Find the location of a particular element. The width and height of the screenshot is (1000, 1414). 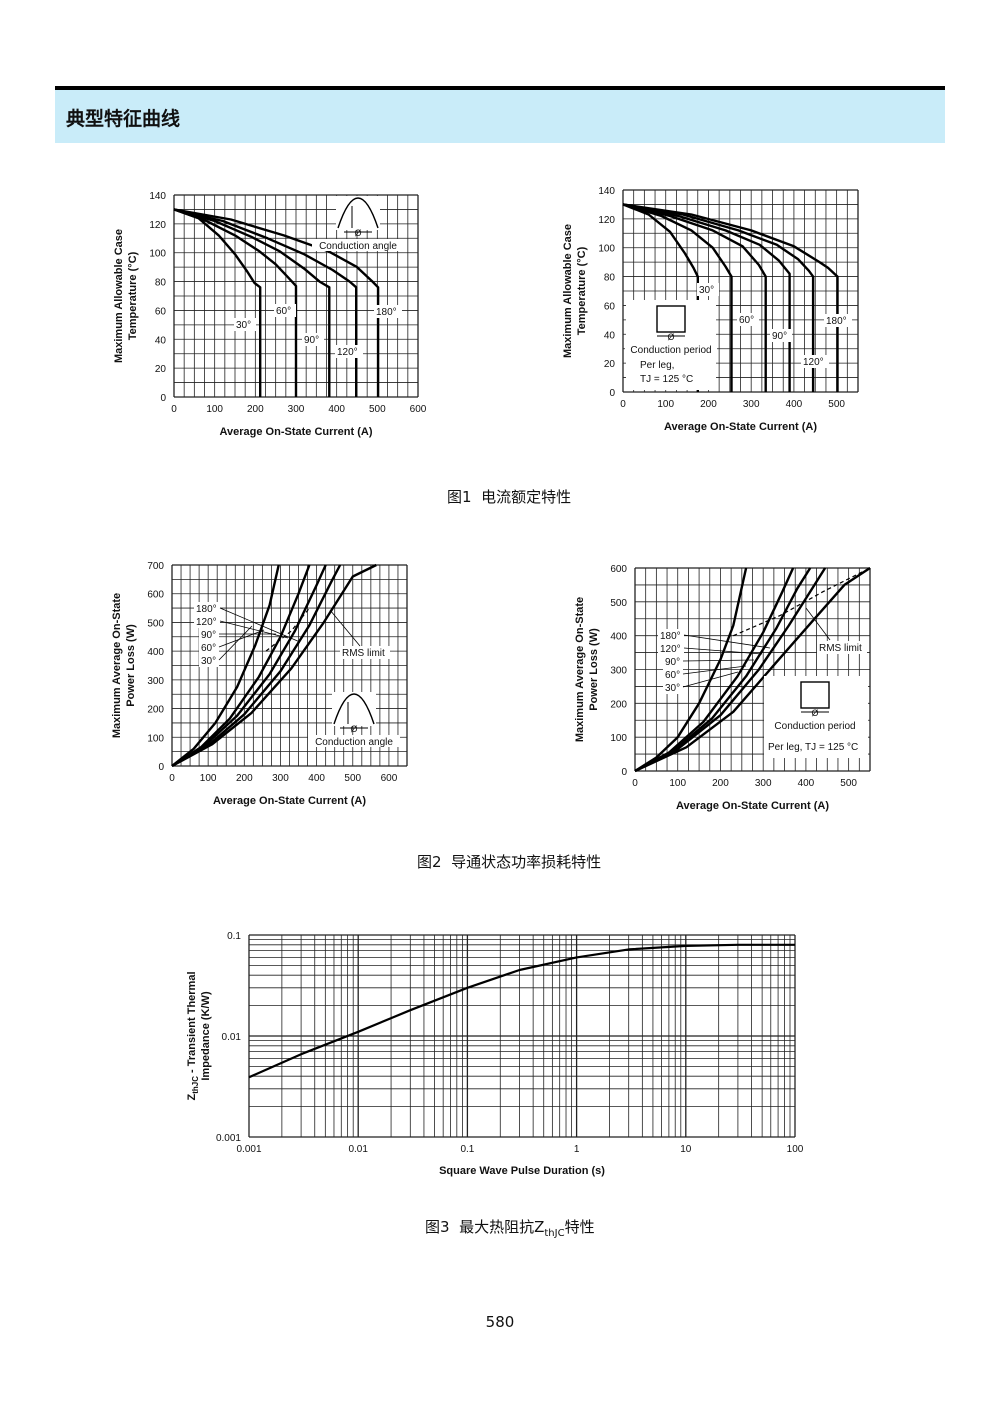

c1-inset-label: Conduction angle is located at coordinates (358, 246).